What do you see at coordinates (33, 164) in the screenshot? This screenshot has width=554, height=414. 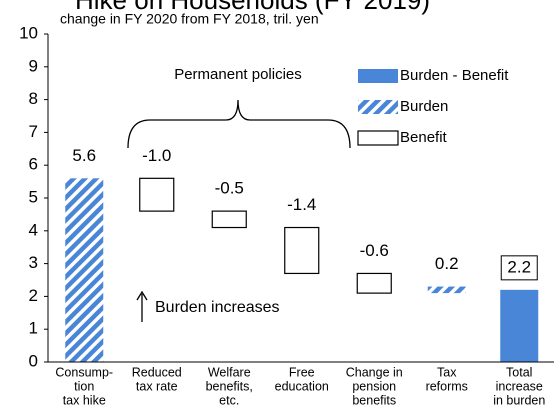 I see `y-tick-label: 6` at bounding box center [33, 164].